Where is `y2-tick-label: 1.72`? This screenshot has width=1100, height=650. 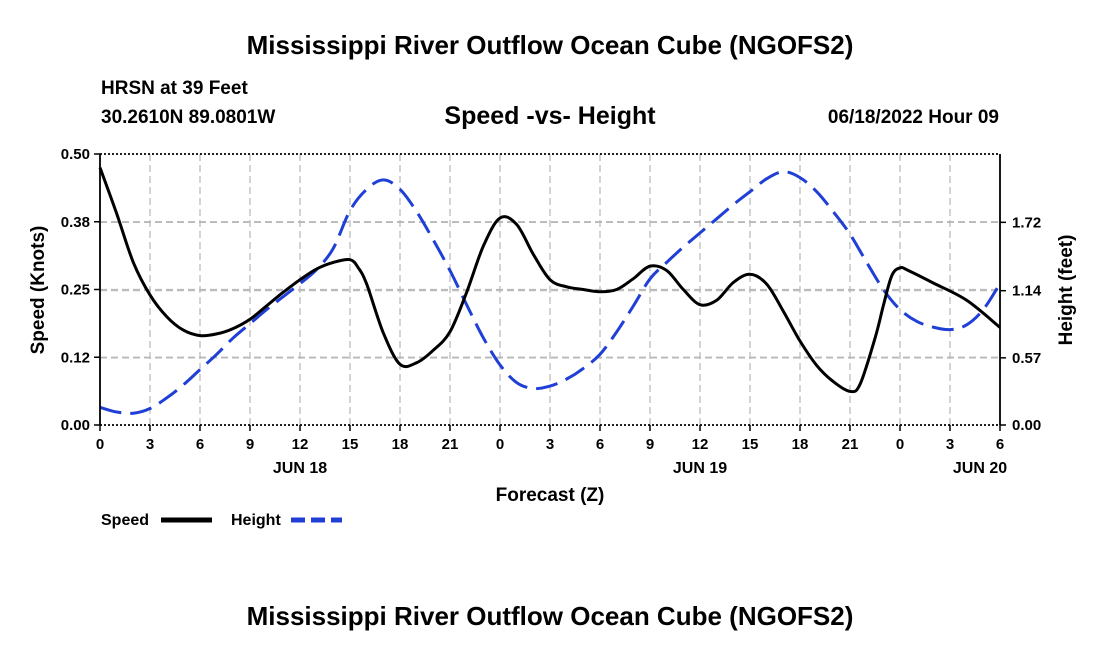
y2-tick-label: 1.72 is located at coordinates (1026, 222).